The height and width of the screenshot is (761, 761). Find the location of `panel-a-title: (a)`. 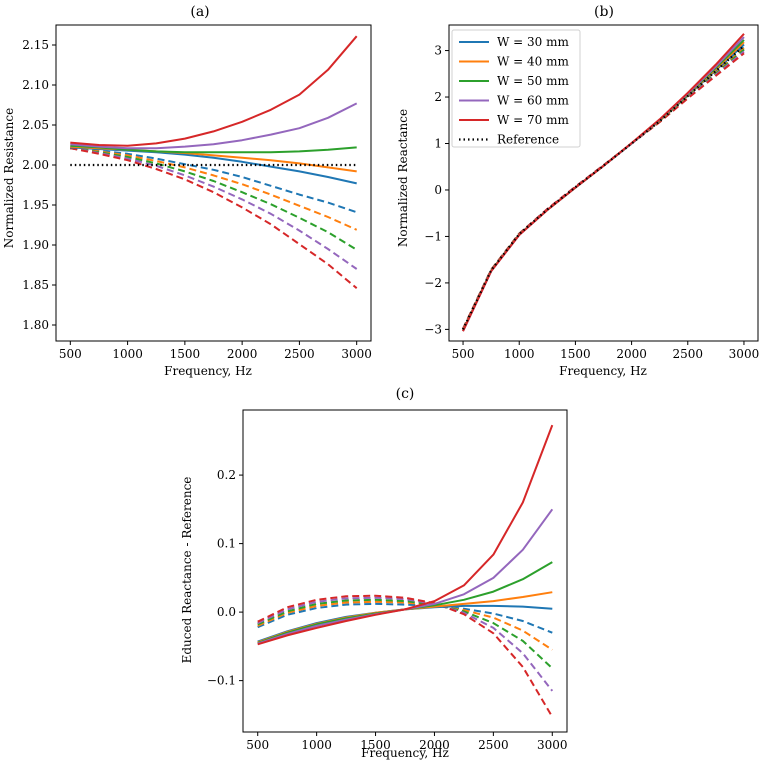

panel-a-title: (a) is located at coordinates (199, 12).